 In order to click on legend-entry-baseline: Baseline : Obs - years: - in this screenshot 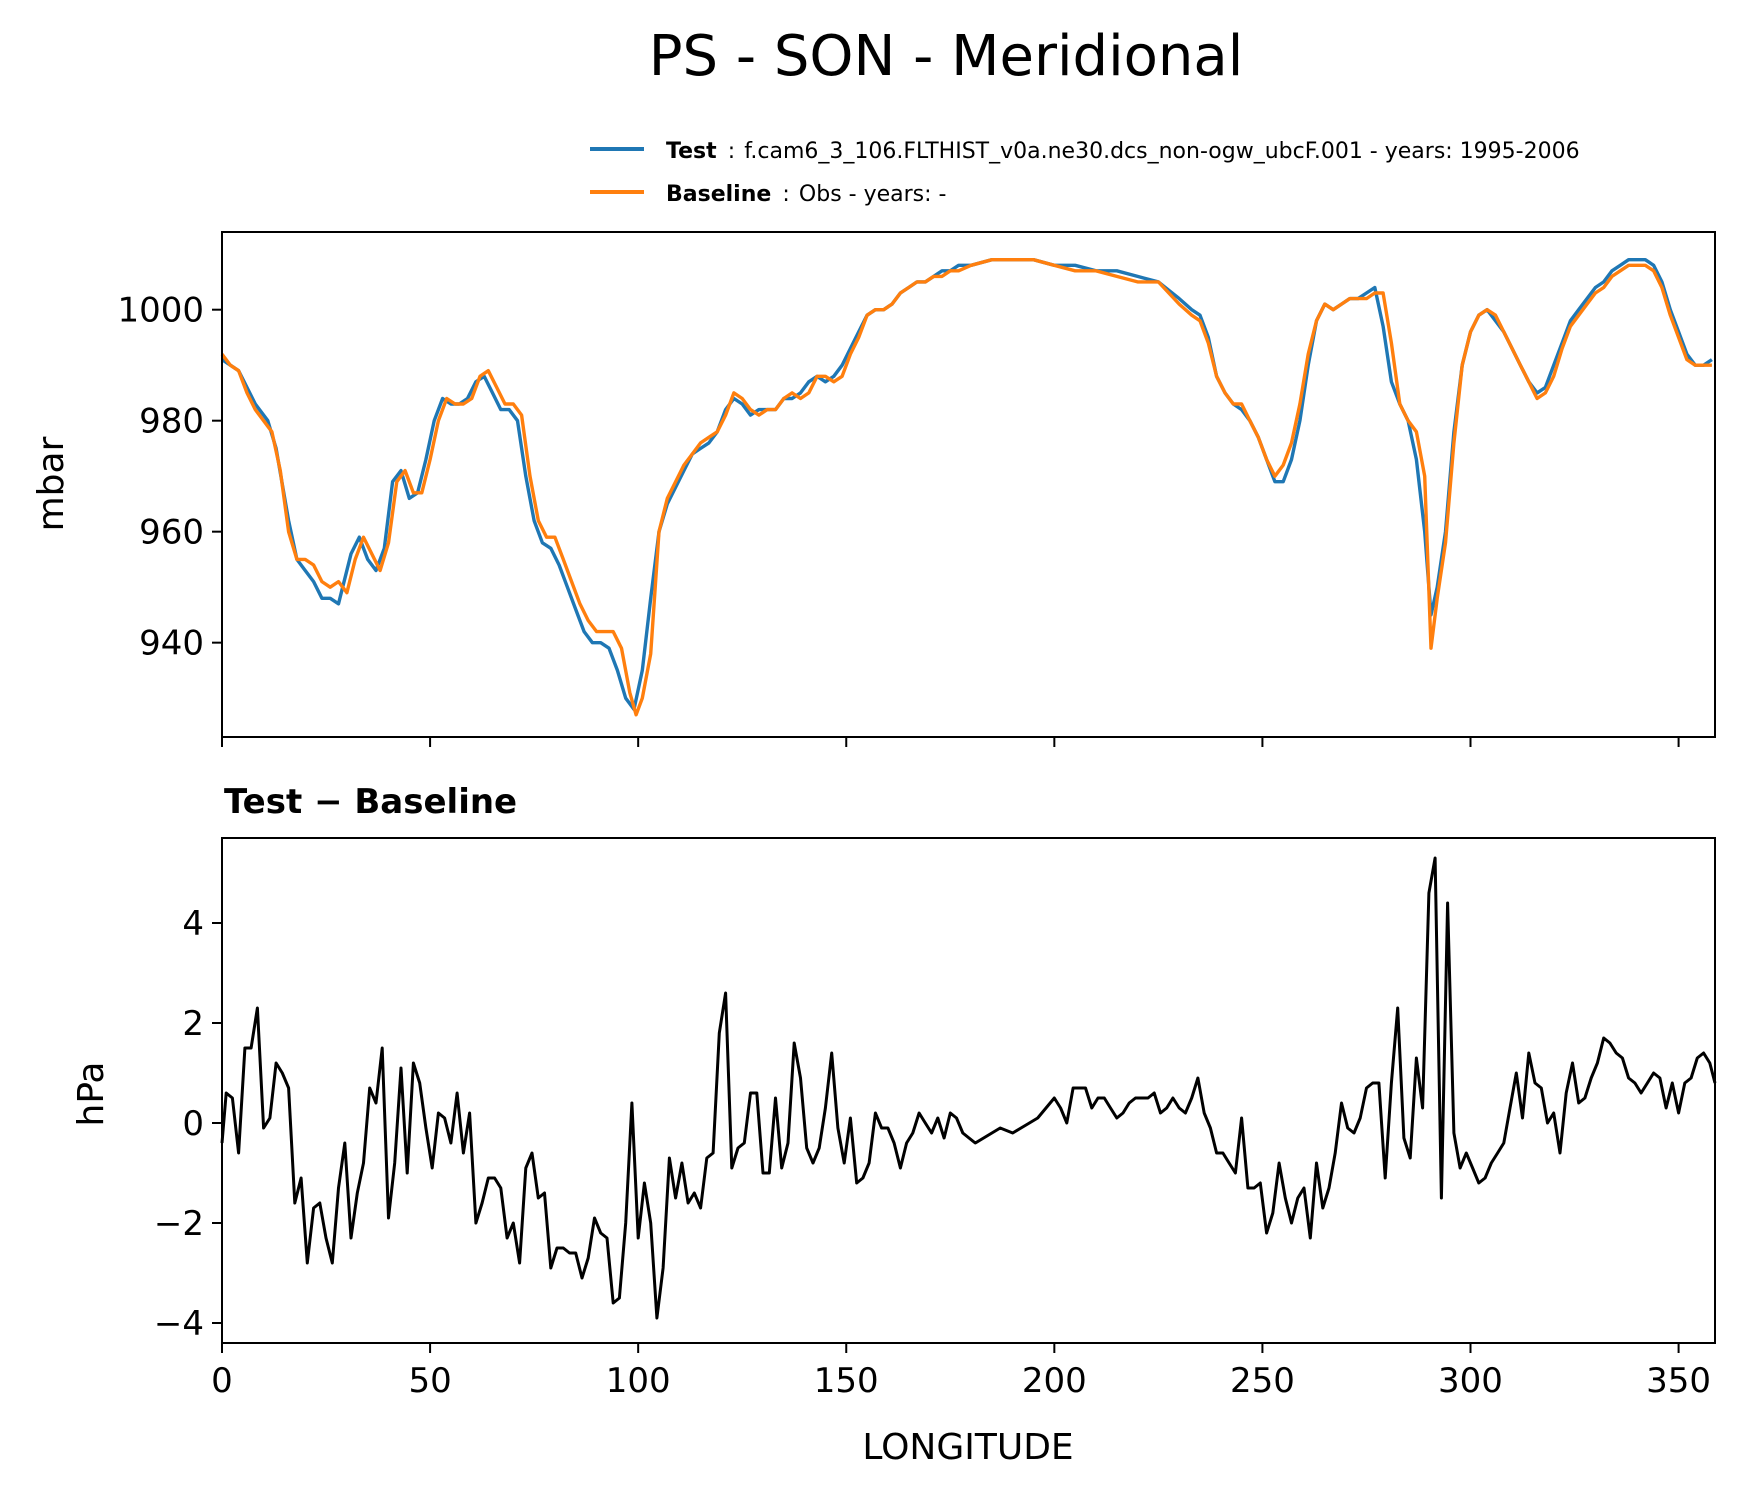, I will do `click(806, 194)`.